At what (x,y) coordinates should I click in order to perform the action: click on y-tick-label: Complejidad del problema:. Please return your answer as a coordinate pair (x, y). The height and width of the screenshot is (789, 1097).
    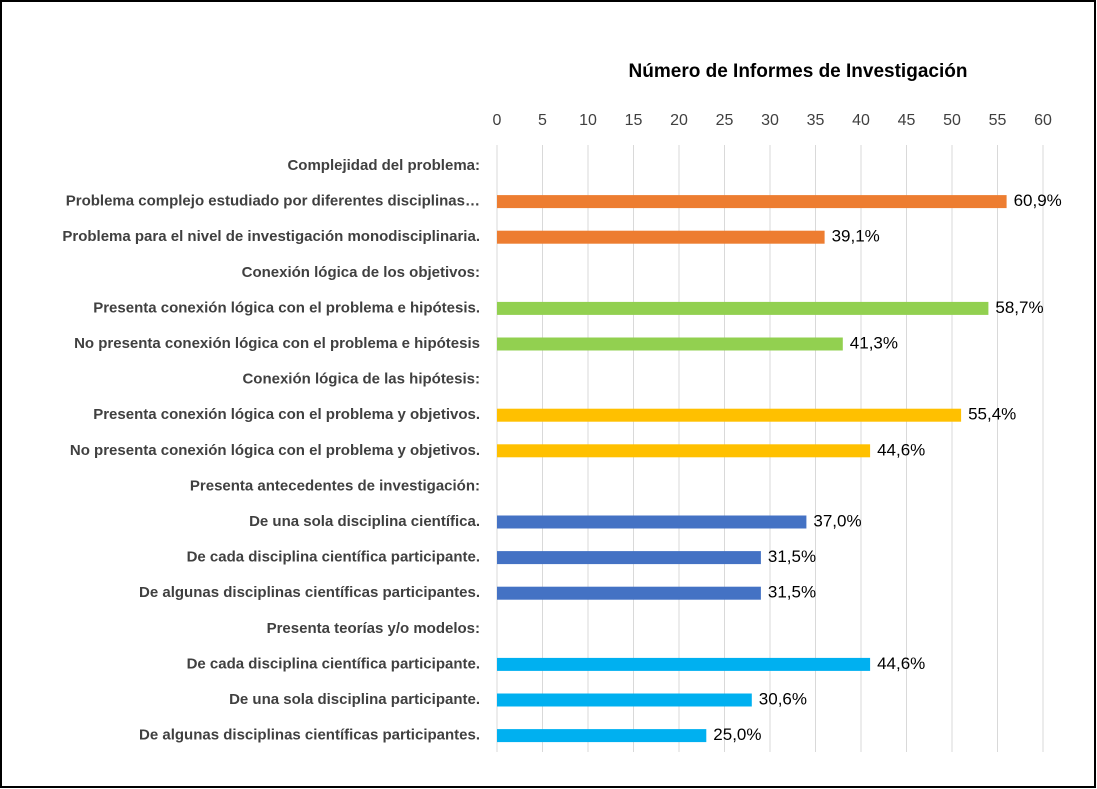
    Looking at the image, I should click on (383, 165).